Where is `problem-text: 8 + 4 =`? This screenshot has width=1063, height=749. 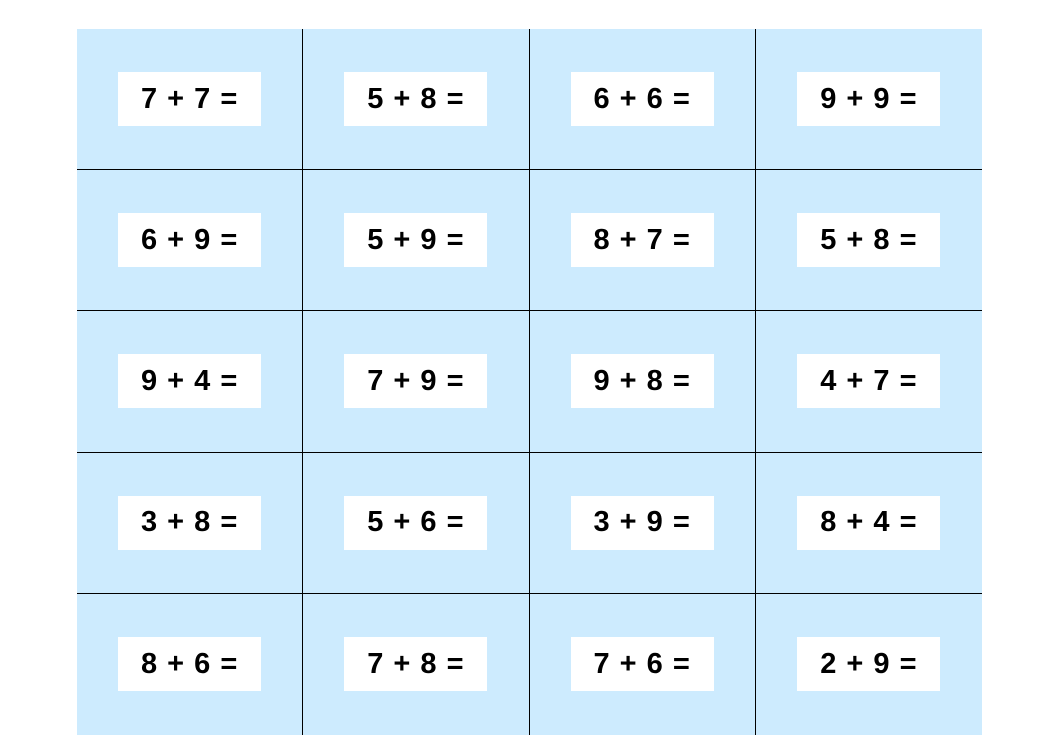
problem-text: 8 + 4 = is located at coordinates (869, 522).